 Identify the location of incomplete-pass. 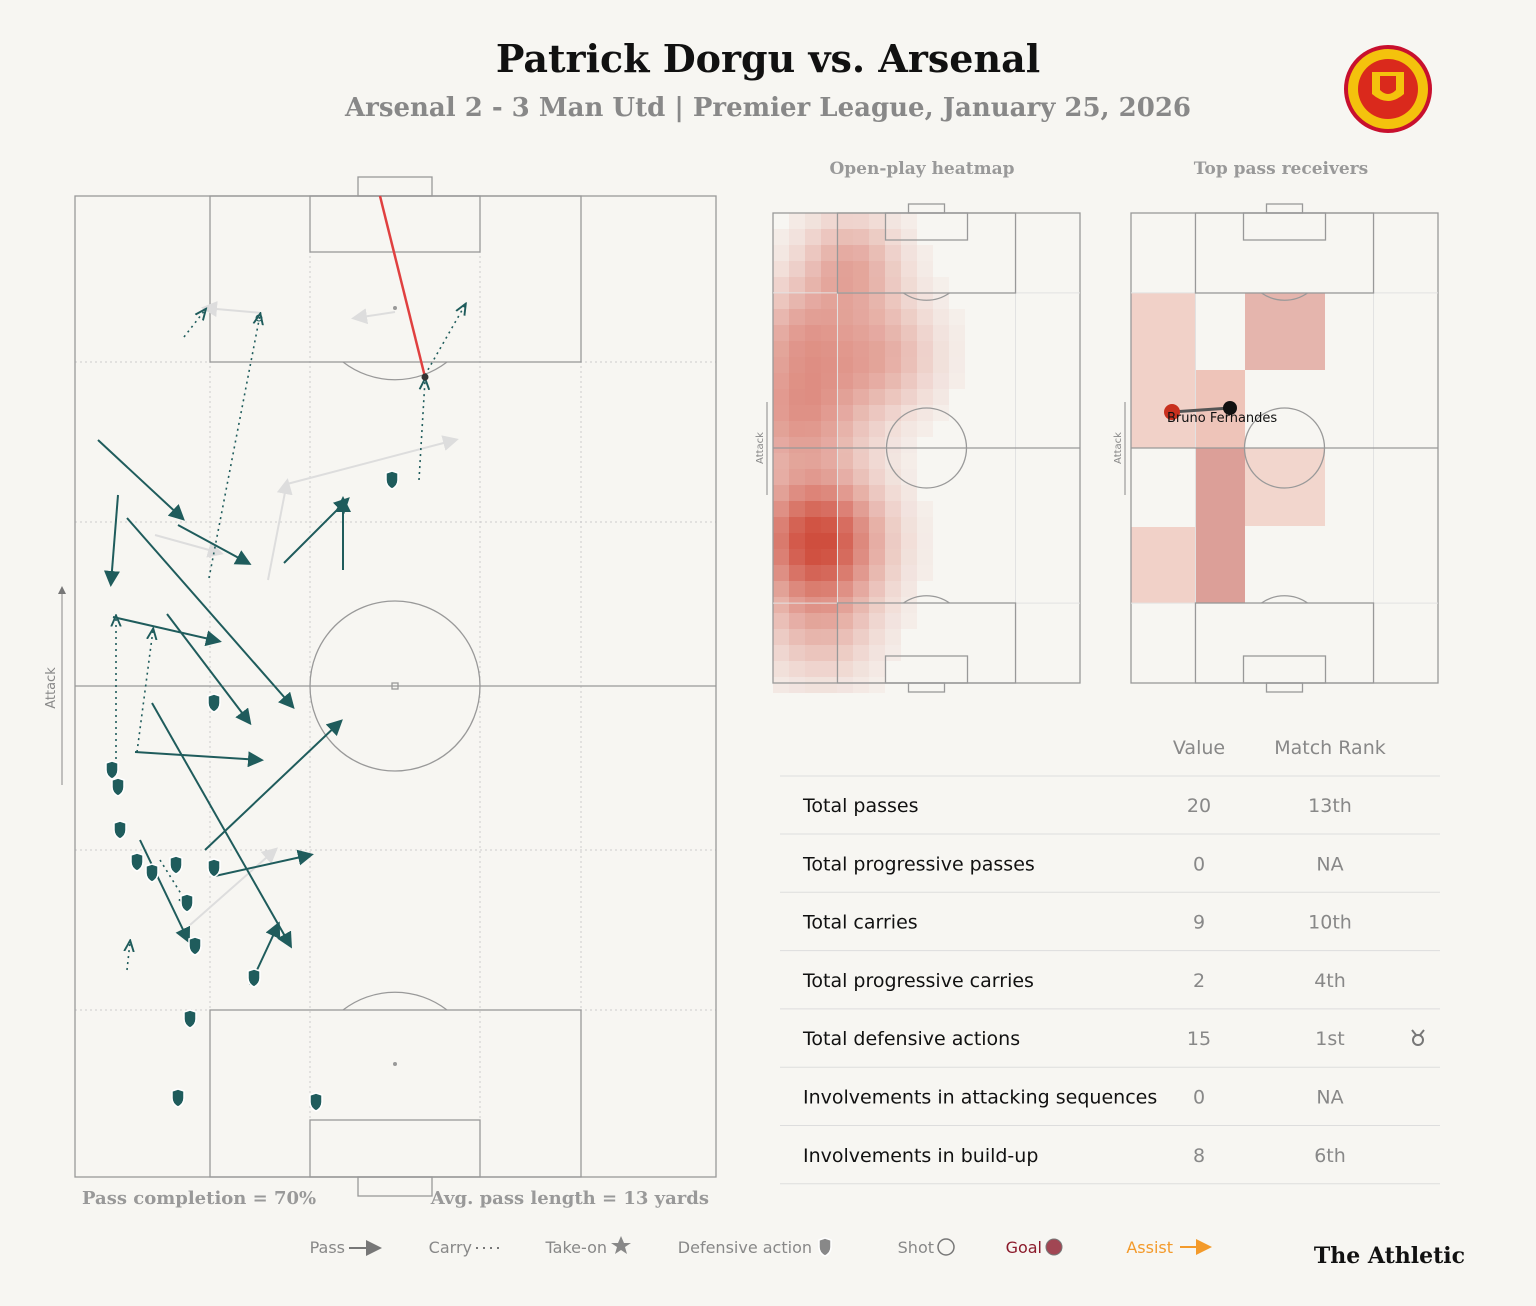
(372, 460).